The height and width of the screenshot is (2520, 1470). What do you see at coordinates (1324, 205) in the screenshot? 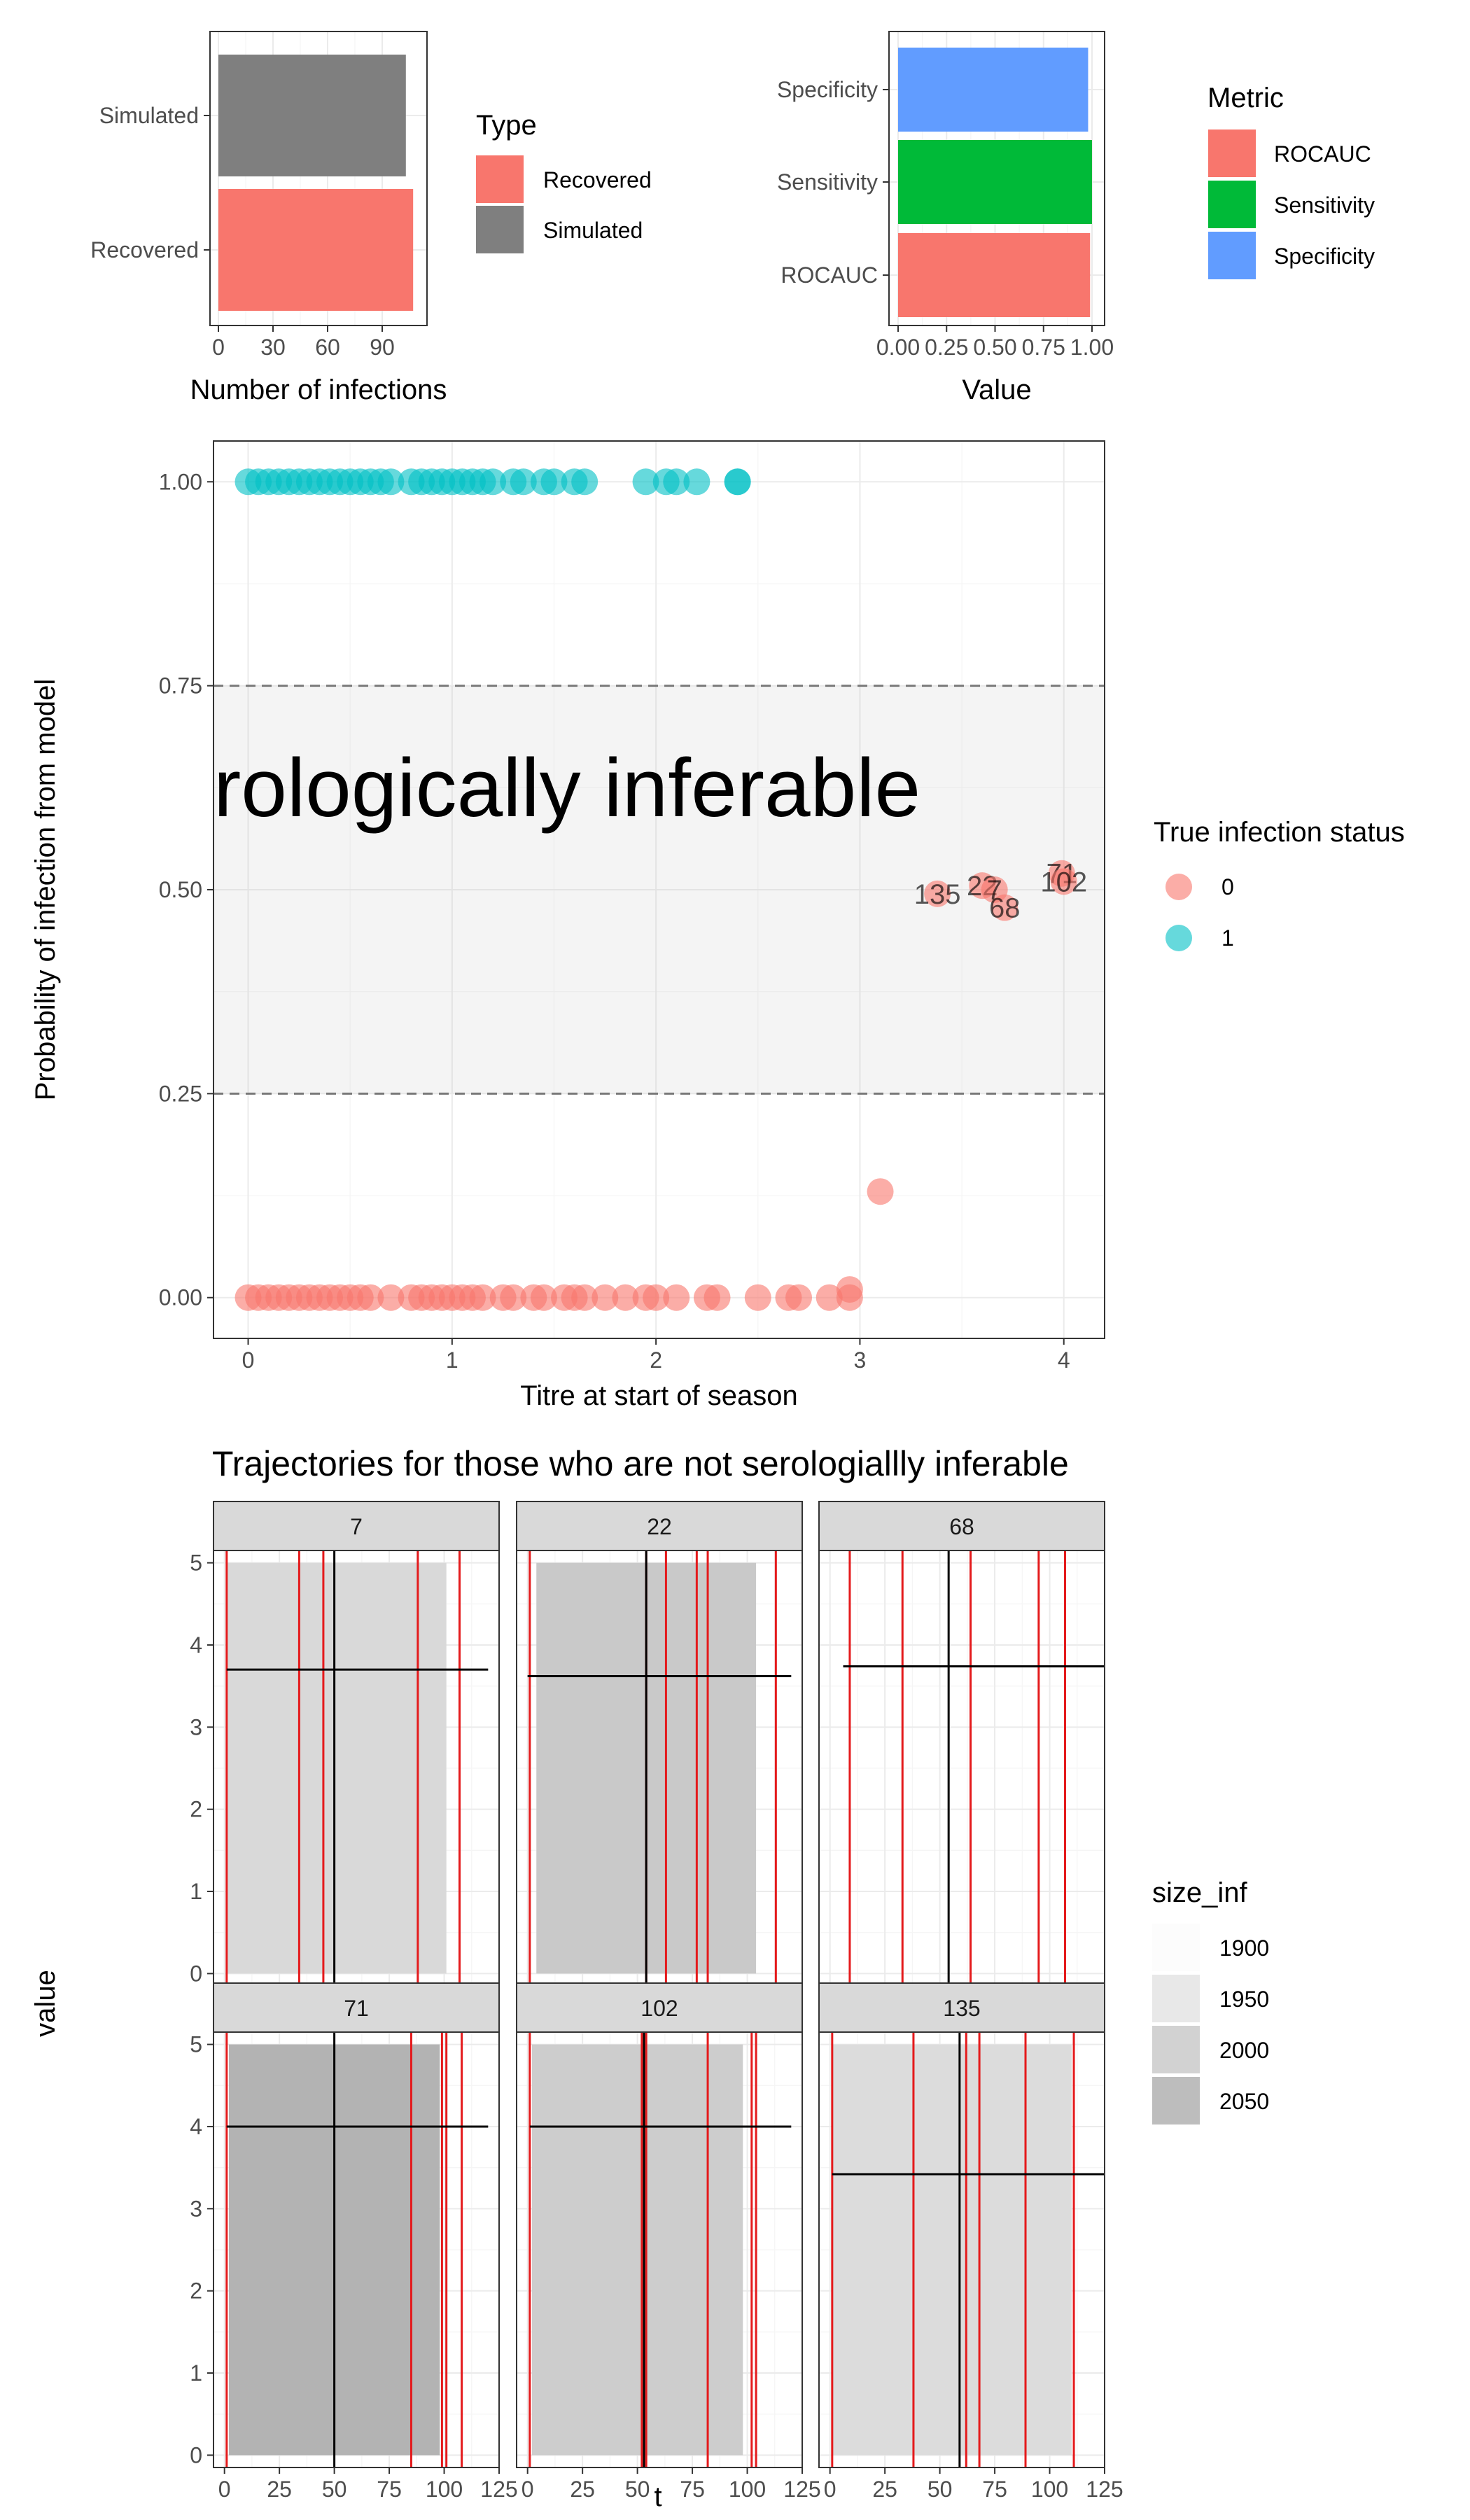
I see `legend-label: Sensitivity` at bounding box center [1324, 205].